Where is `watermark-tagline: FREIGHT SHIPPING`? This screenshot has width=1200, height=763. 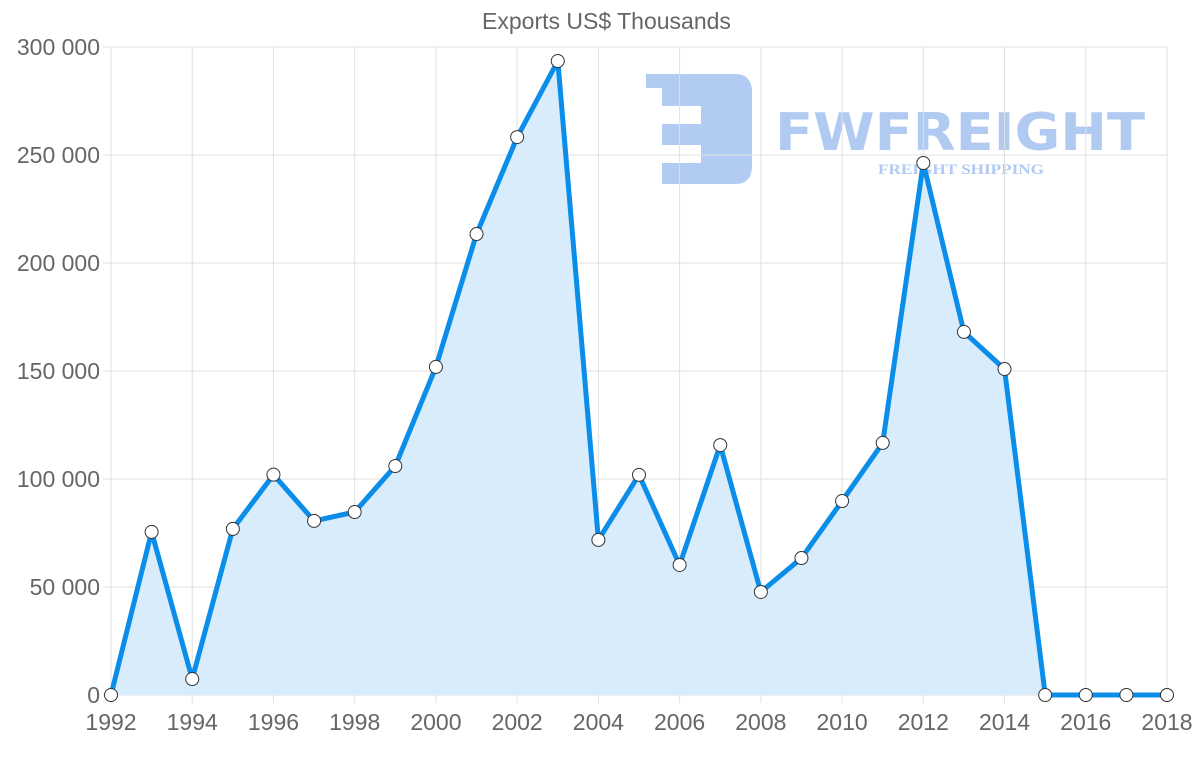 watermark-tagline: FREIGHT SHIPPING is located at coordinates (961, 170).